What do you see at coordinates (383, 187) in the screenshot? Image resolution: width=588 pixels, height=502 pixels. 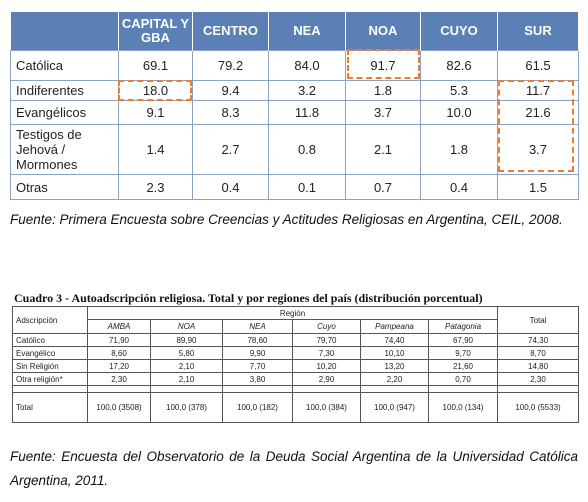 I see `cell: 0.7` at bounding box center [383, 187].